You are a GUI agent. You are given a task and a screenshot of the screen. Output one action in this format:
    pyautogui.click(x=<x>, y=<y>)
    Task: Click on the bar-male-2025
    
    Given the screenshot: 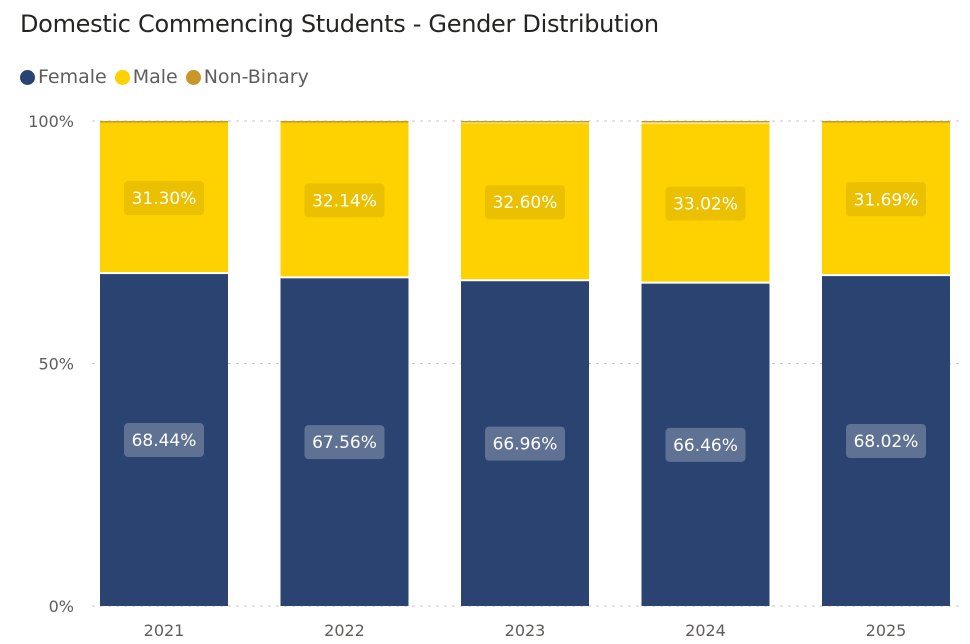 What is the action you would take?
    pyautogui.click(x=886, y=198)
    